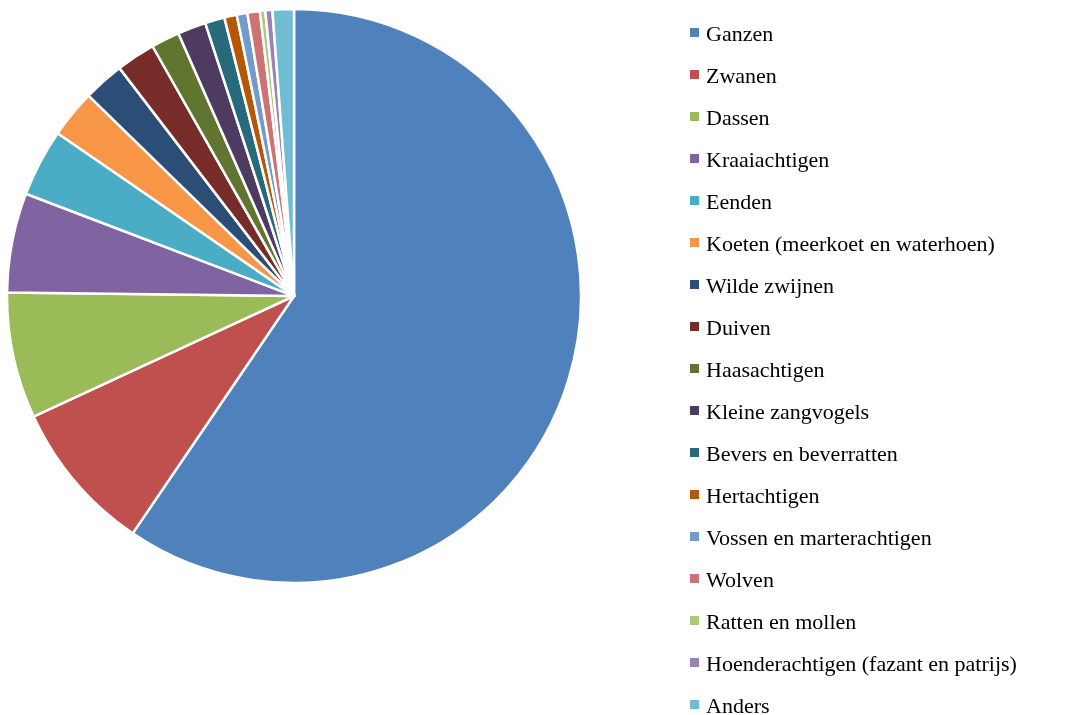 This screenshot has width=1074, height=715. Describe the element at coordinates (850, 243) in the screenshot. I see `legend-label: Koeten (meerkoet en waterhoen)` at that location.